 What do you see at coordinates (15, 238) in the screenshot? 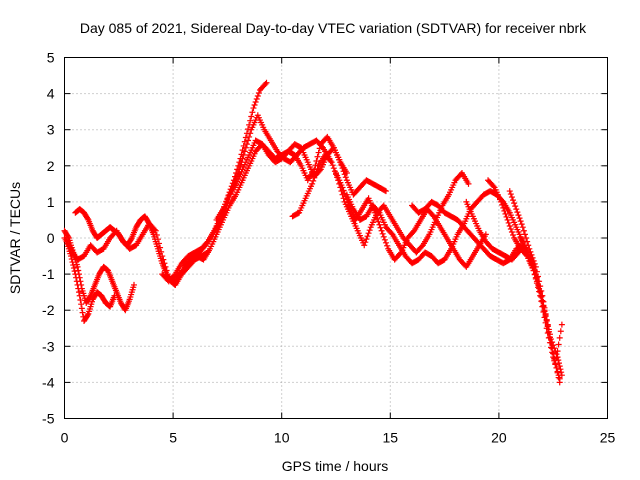
I see `y-axis-label: SDTVAR / TECUs` at bounding box center [15, 238].